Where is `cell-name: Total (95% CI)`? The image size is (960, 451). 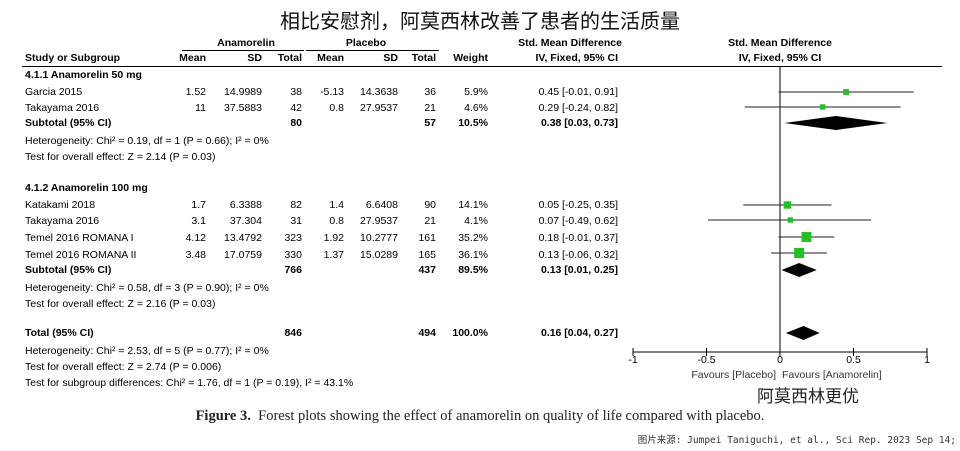
cell-name: Total (95% CI) is located at coordinates (59, 333).